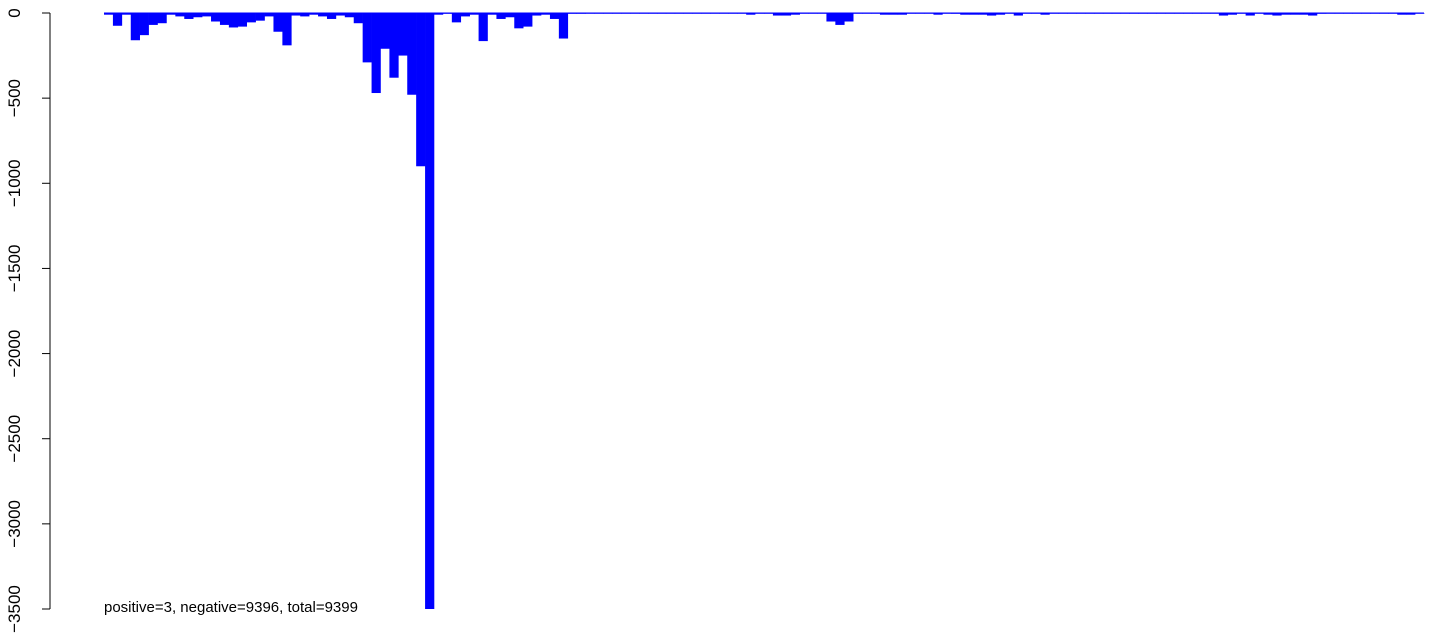 The image size is (1444, 637). Describe the element at coordinates (14, 524) in the screenshot. I see `y-tick-label--3000: −3000` at that location.